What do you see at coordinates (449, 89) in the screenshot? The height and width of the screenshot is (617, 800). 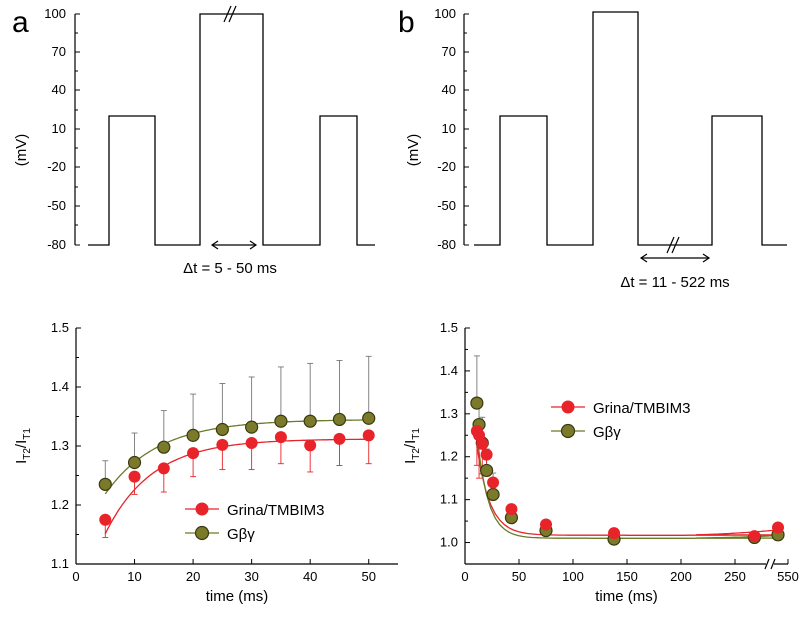 I see `protocol-b-tick-label: 40` at bounding box center [449, 89].